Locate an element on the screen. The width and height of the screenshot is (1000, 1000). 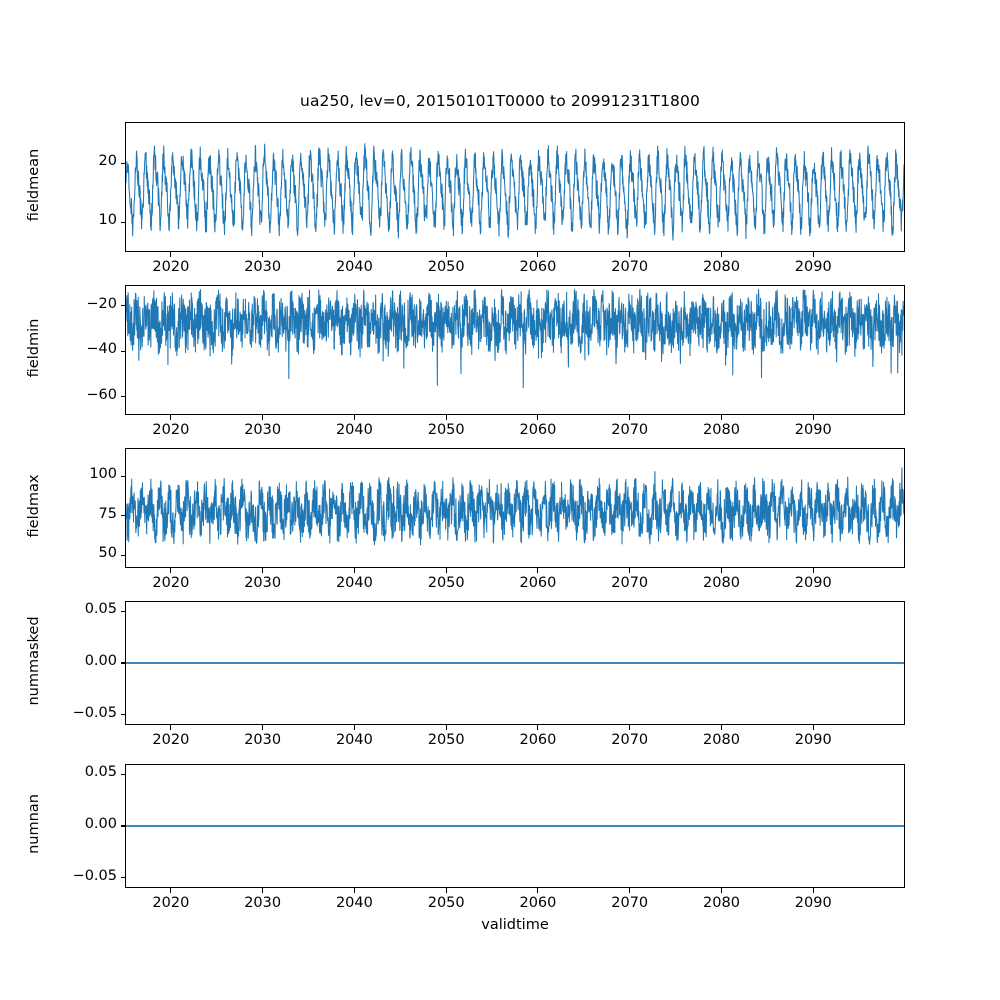
y-tick-label: −60 is located at coordinates (101, 394).